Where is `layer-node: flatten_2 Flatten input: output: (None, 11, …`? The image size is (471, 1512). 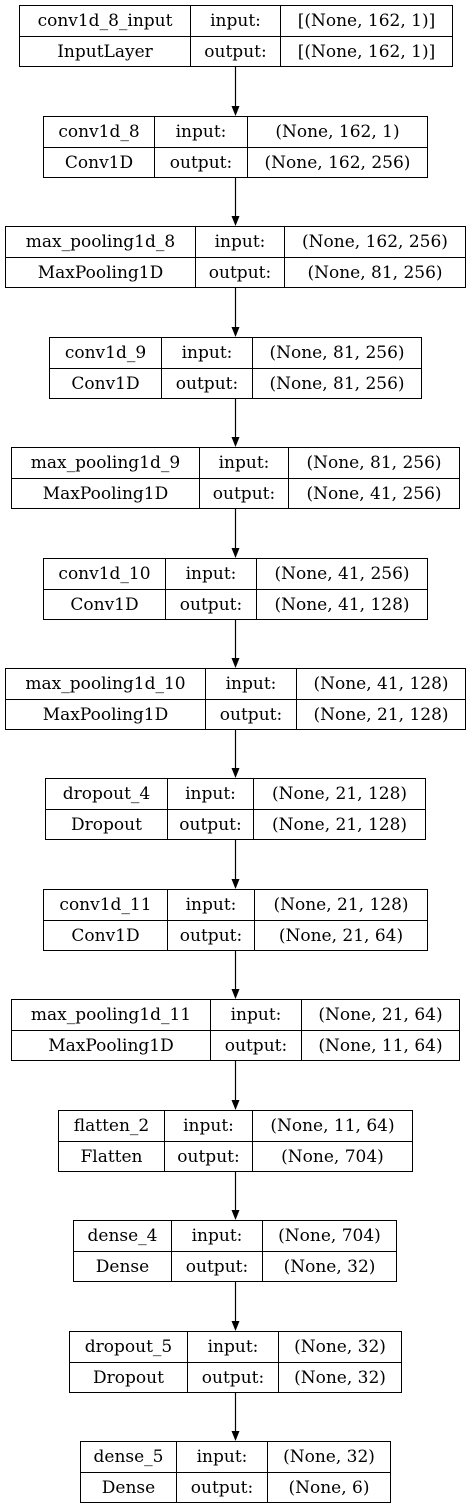
layer-node: flatten_2 Flatten input: output: (None, 11, … is located at coordinates (235, 1141).